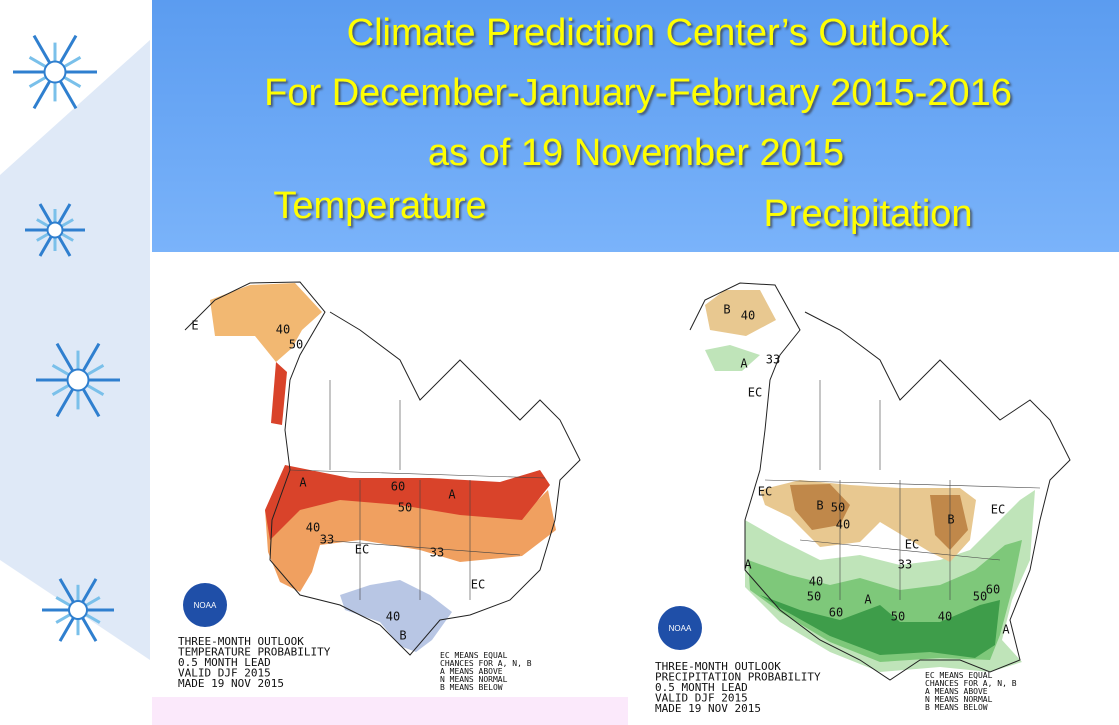 This screenshot has height=725, width=1119. I want to click on map-footer-line: TEMPERATURE PROBABILITY, so click(254, 652).